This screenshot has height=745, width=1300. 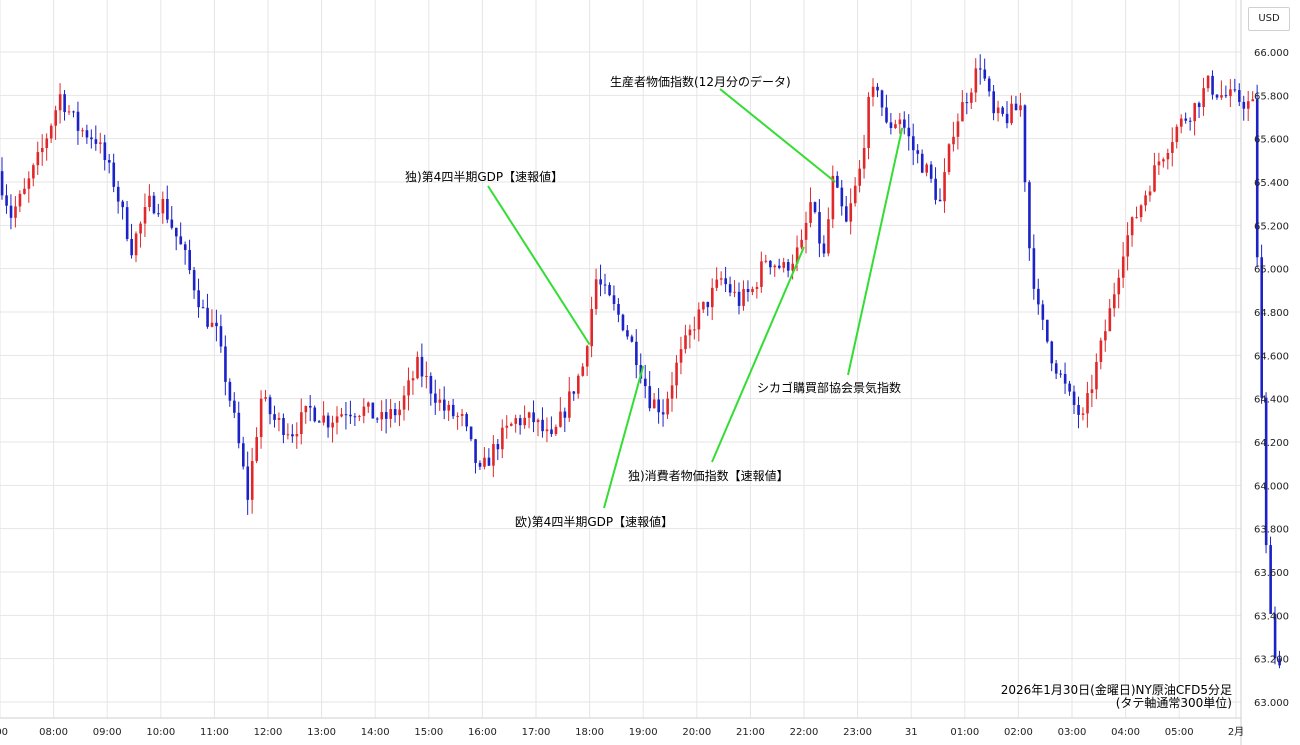 What do you see at coordinates (1271, 486) in the screenshot?
I see `price-tick-label: 64.000` at bounding box center [1271, 486].